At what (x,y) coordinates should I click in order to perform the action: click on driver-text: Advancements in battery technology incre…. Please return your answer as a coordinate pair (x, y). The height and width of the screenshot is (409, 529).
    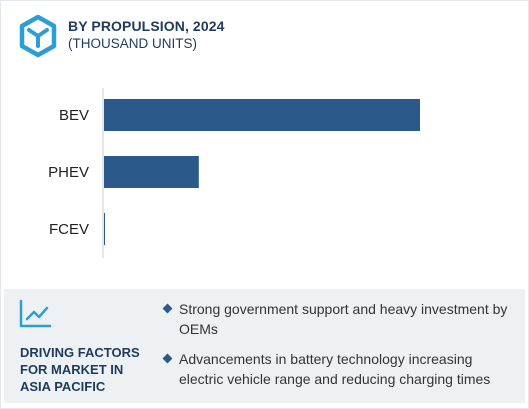
    Looking at the image, I should click on (335, 369).